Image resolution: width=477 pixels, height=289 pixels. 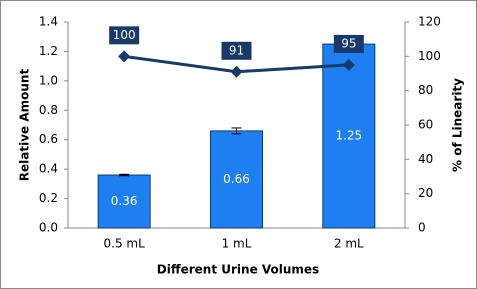 I want to click on x-tick-label: 1 mL, so click(x=237, y=244).